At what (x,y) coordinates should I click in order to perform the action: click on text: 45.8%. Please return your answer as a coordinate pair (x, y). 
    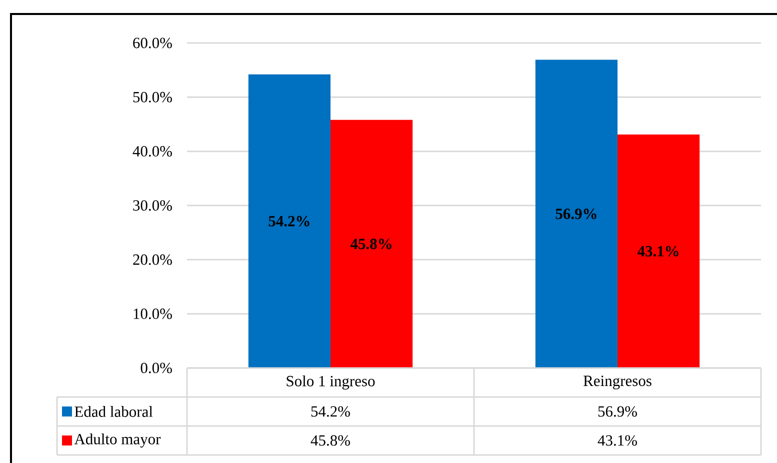
    Looking at the image, I should click on (371, 244).